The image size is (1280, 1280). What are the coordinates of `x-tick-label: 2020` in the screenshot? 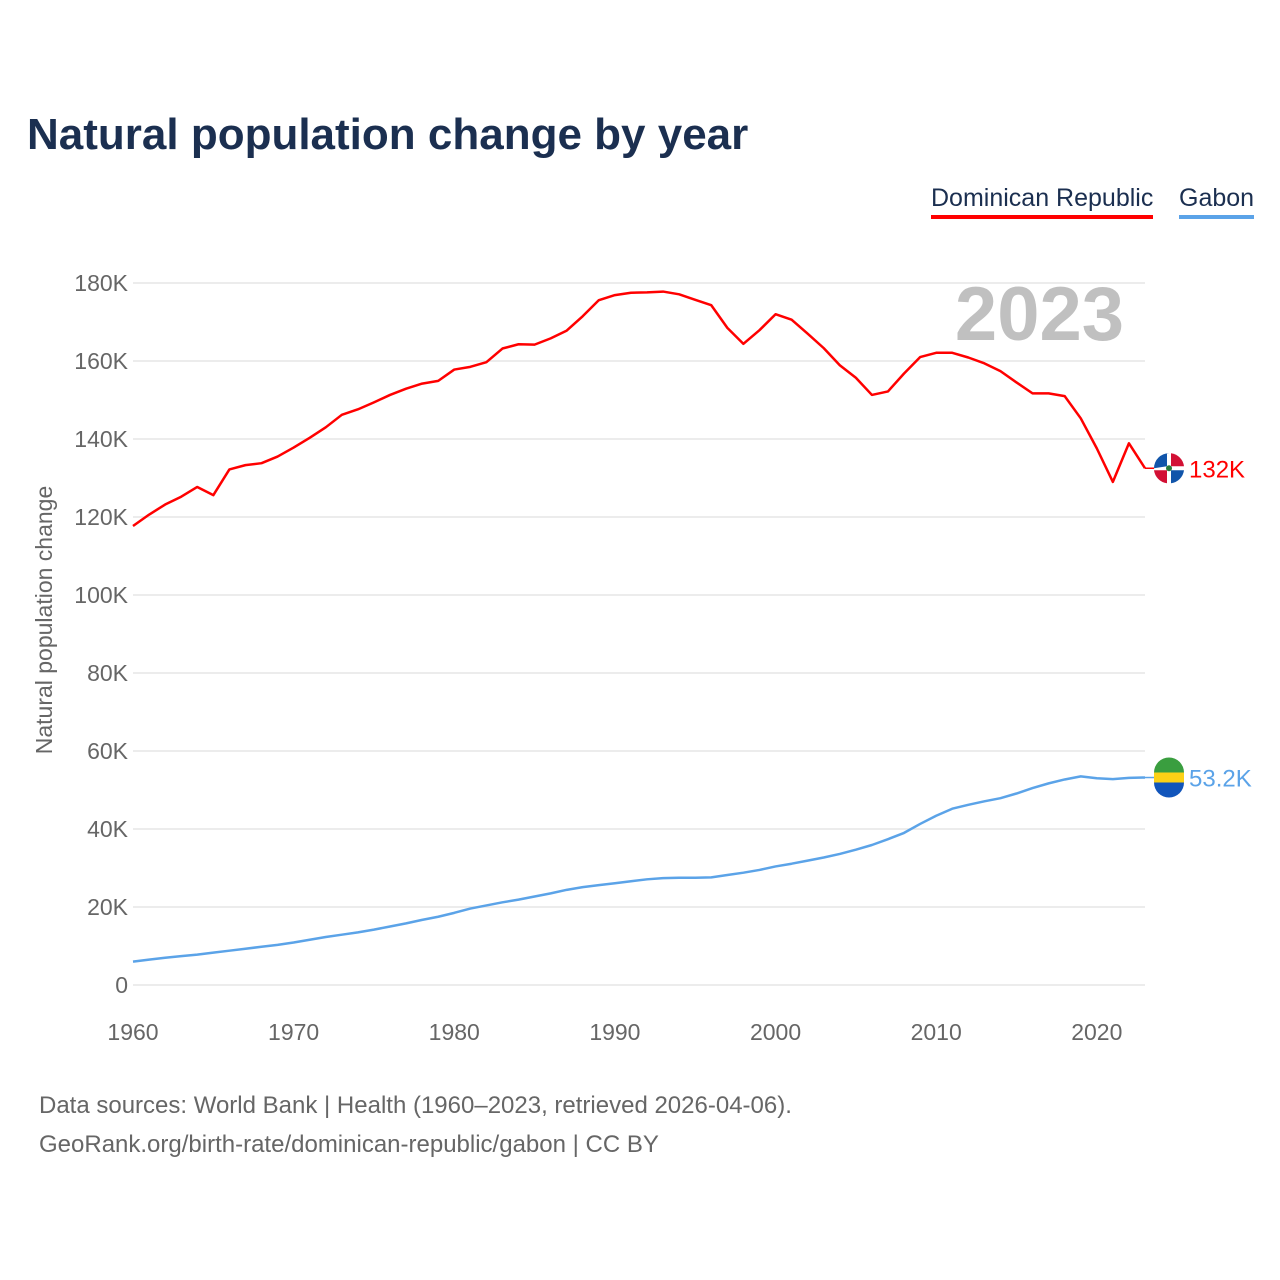 It's located at (1096, 1032).